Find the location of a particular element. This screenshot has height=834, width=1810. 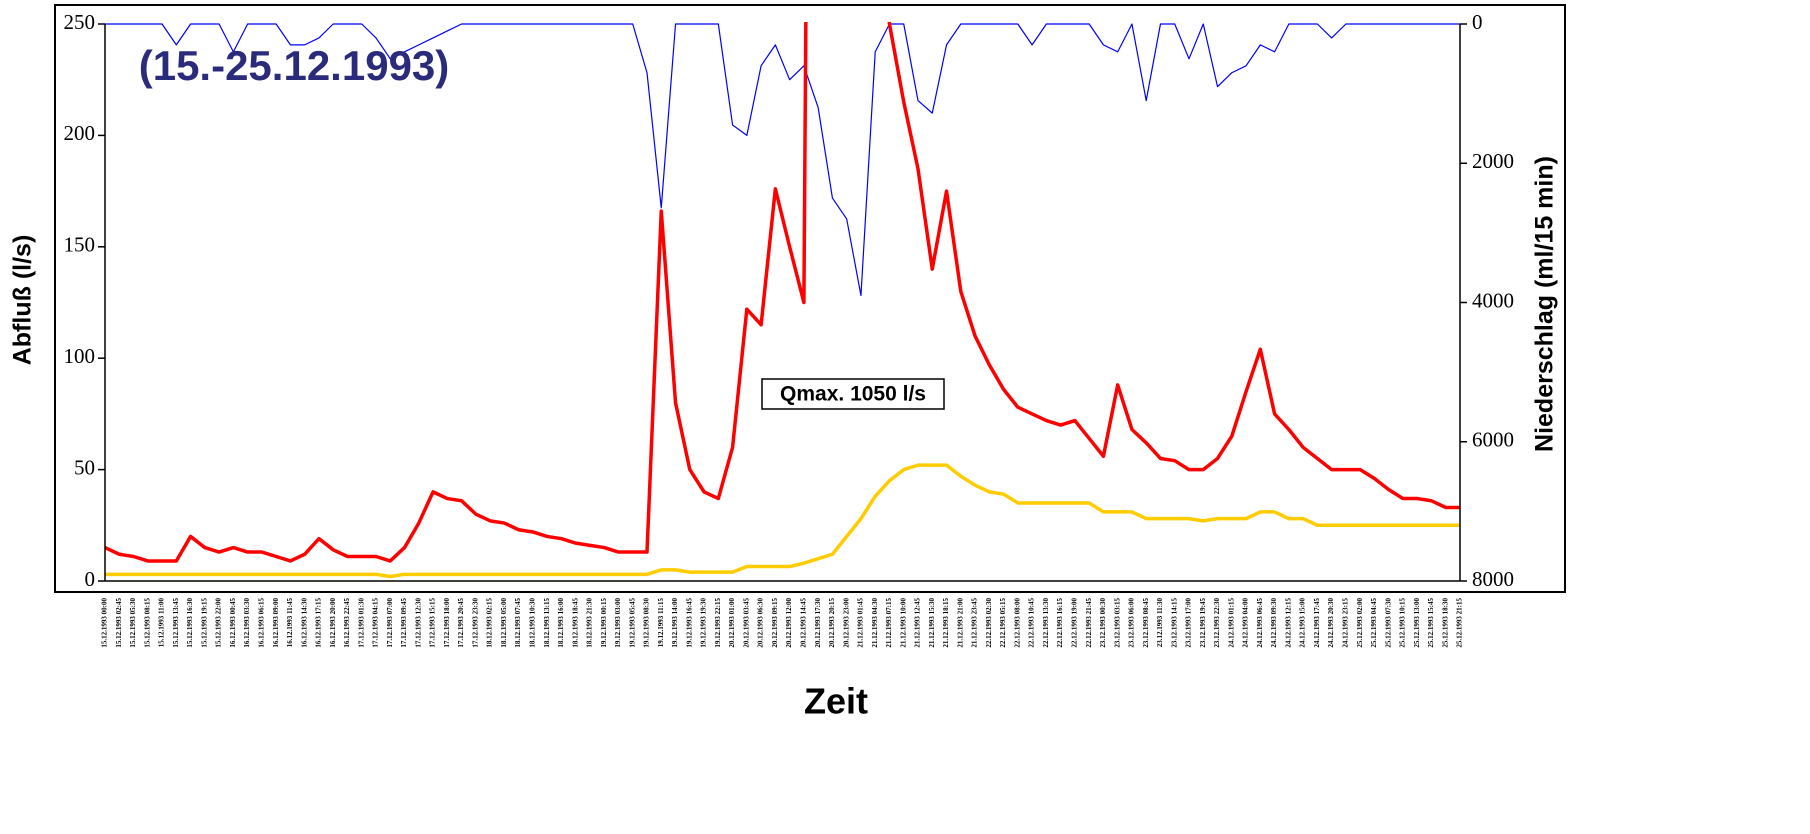

x-tick-label: 17.12.1993 07:00 is located at coordinates (390, 623).